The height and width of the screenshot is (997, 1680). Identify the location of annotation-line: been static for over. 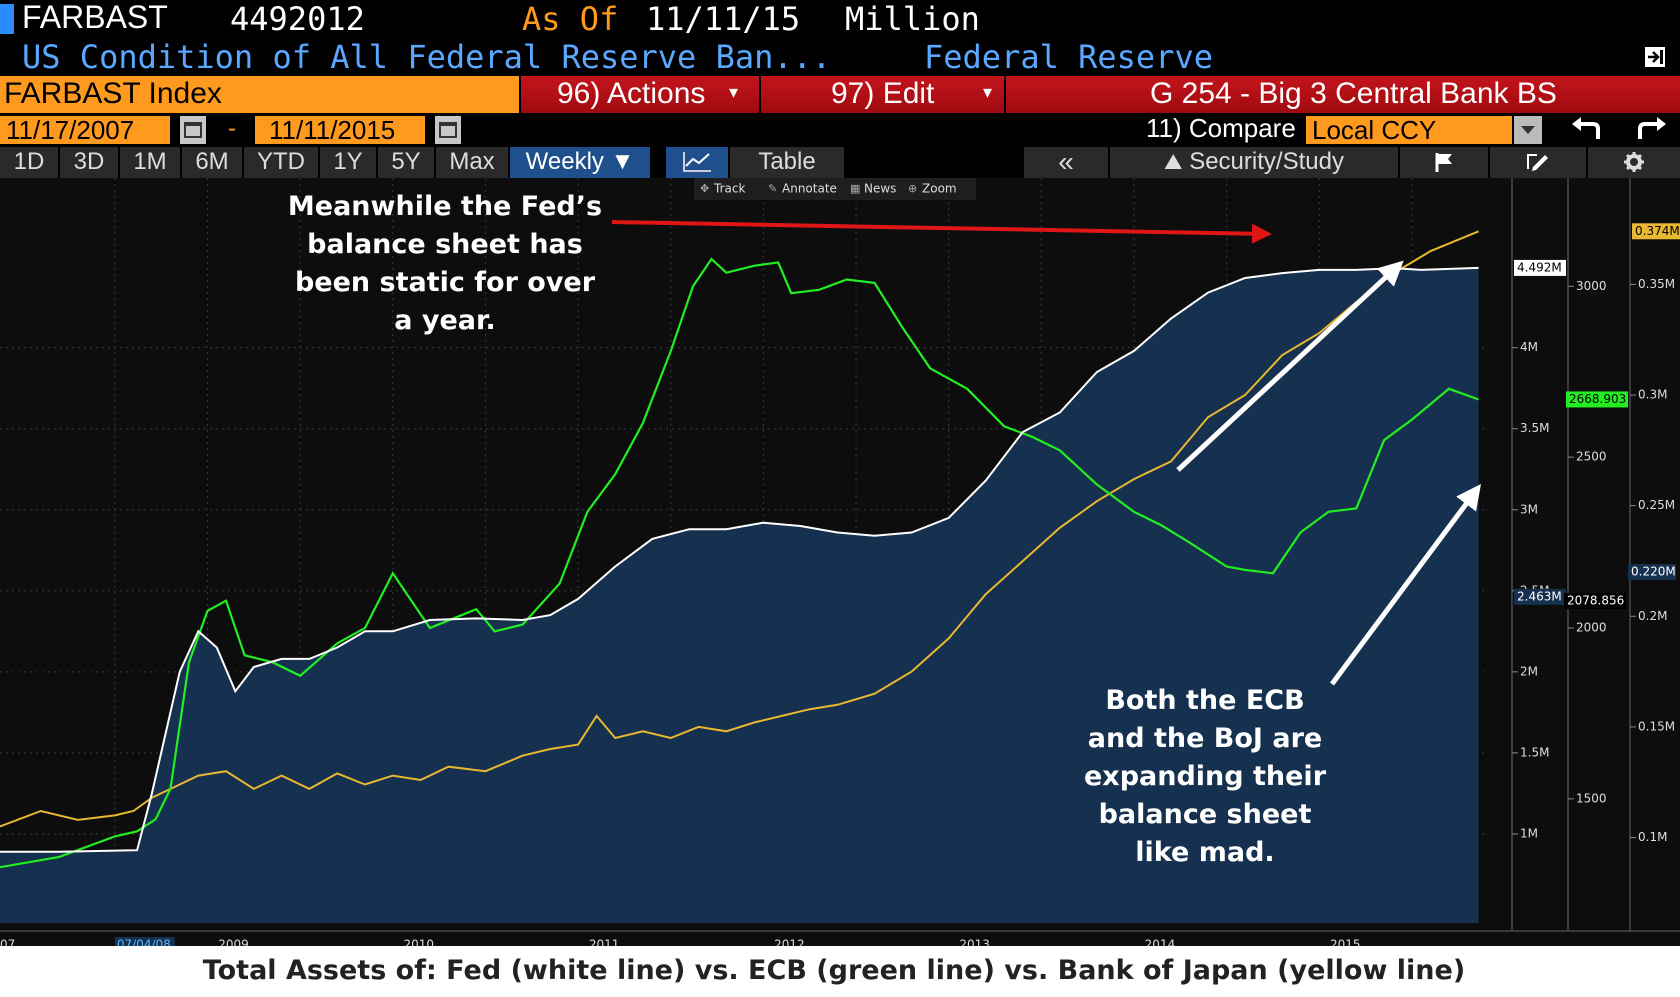
(445, 282).